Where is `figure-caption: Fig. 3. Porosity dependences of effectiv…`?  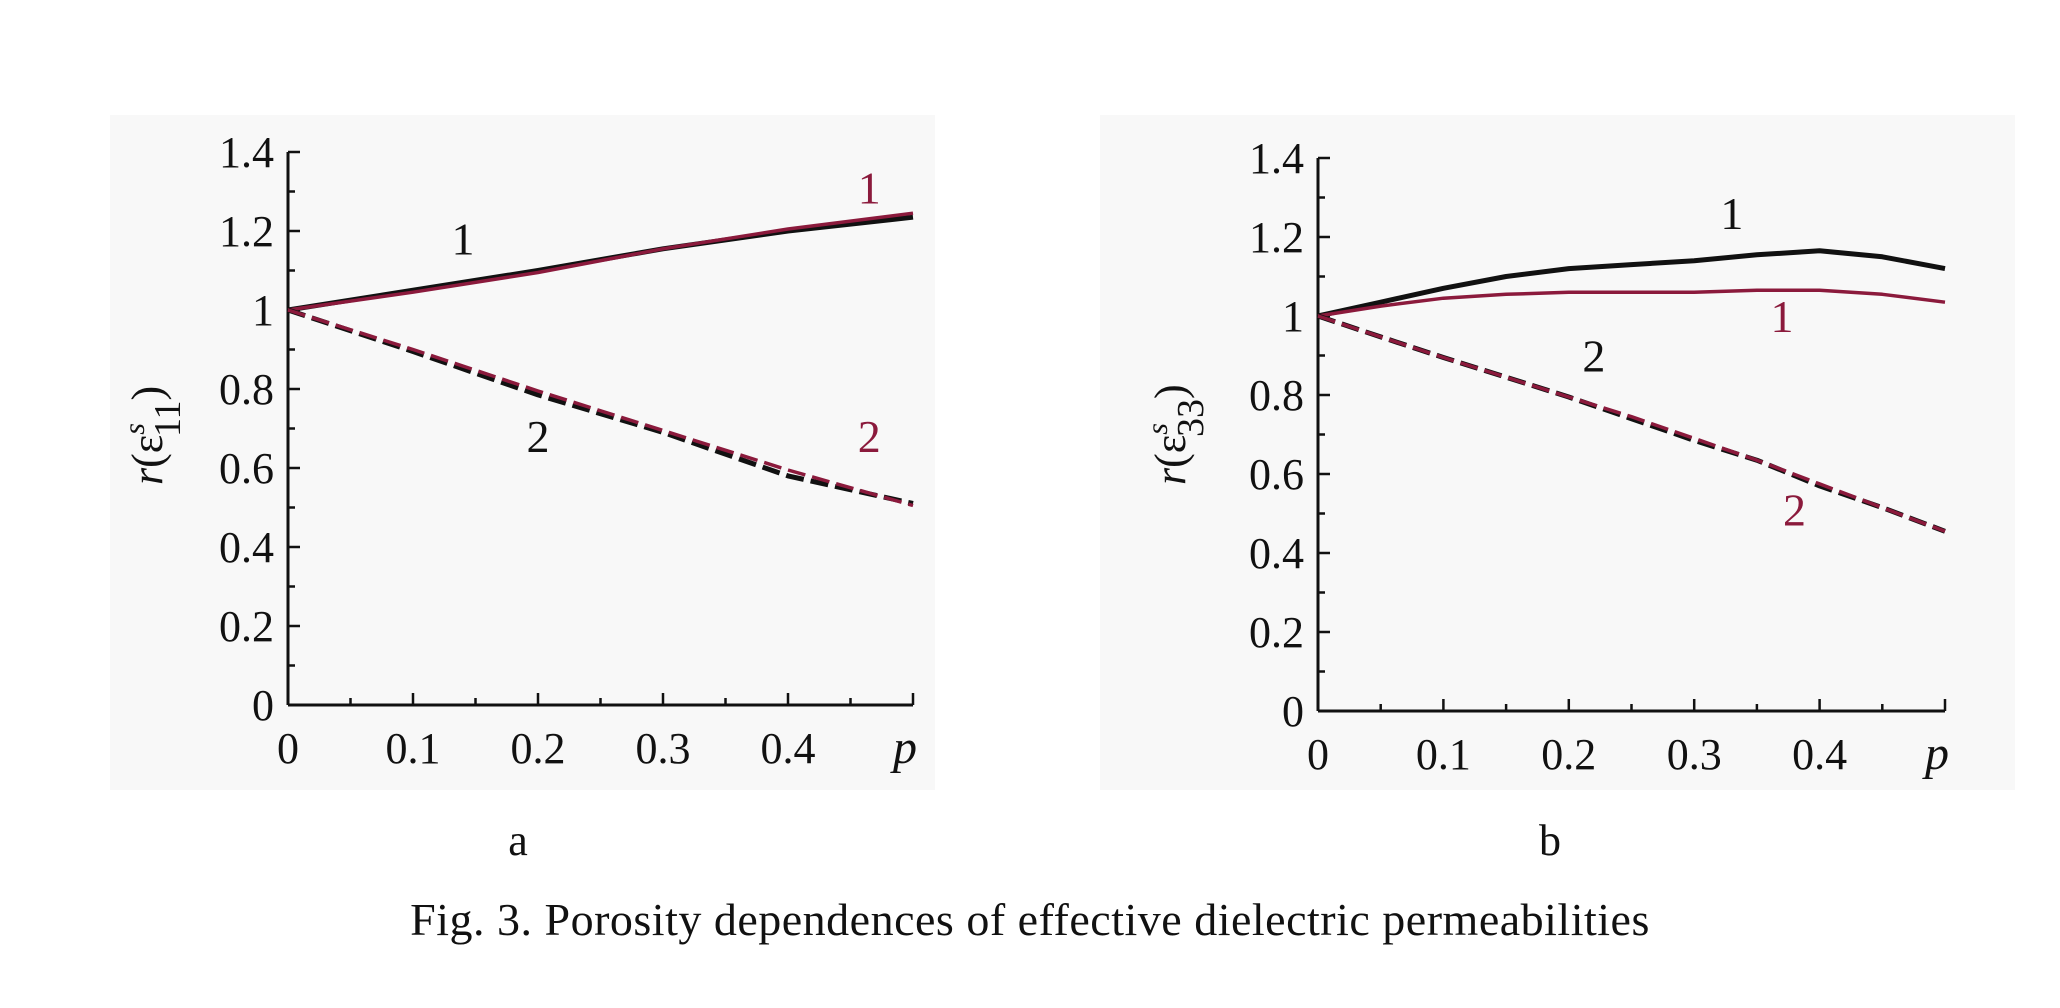 figure-caption: Fig. 3. Porosity dependences of effectiv… is located at coordinates (1030, 919).